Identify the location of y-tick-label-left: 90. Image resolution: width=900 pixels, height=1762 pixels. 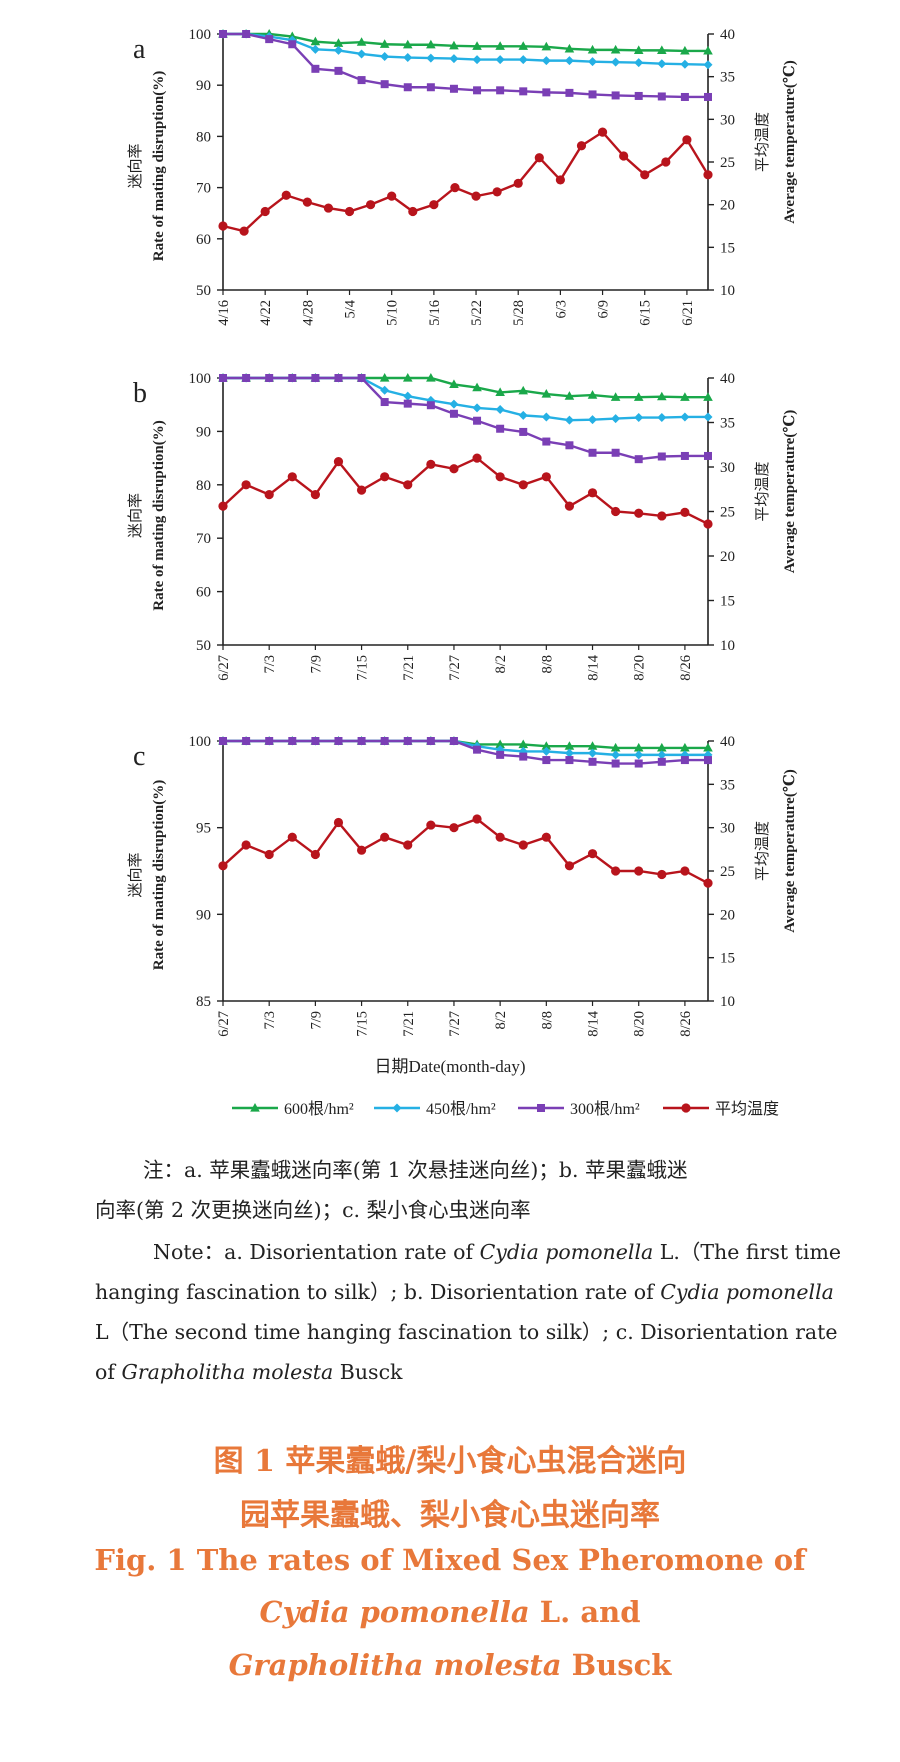
(203, 915).